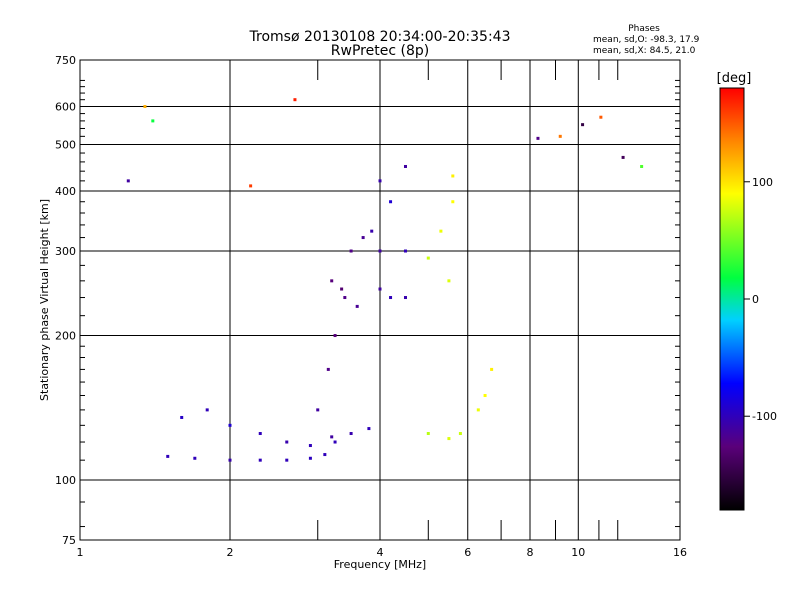 This screenshot has height=600, width=800. What do you see at coordinates (380, 552) in the screenshot?
I see `x-tick-label: 4` at bounding box center [380, 552].